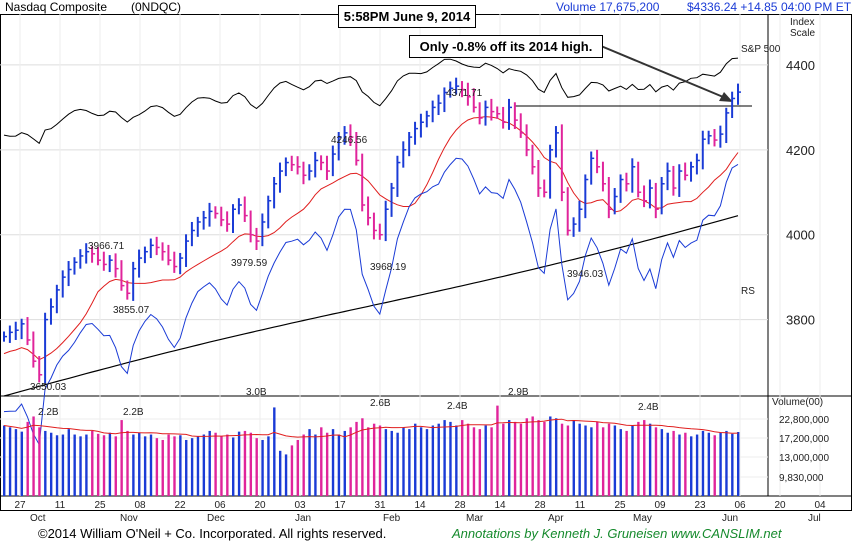 This screenshot has width=852, height=543. Describe the element at coordinates (100, 505) in the screenshot. I see `date-tick-label: 25` at that location.